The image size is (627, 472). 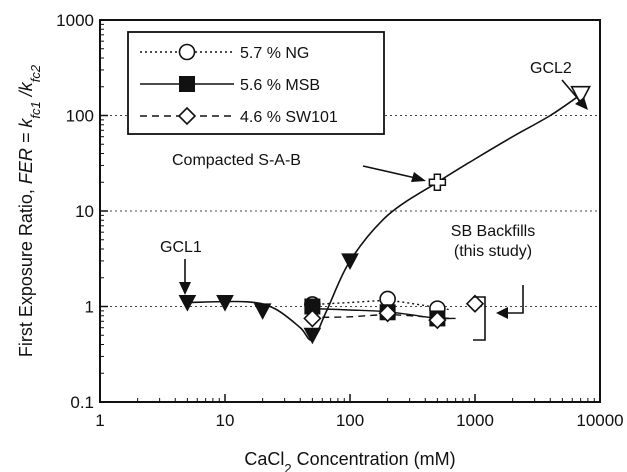 I want to click on y-tick-label: 1000, so click(x=75, y=20).